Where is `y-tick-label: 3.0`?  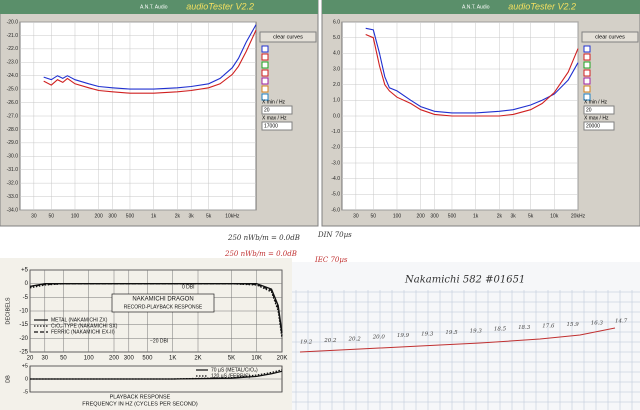
y-tick-label: 3.0 is located at coordinates (336, 69).